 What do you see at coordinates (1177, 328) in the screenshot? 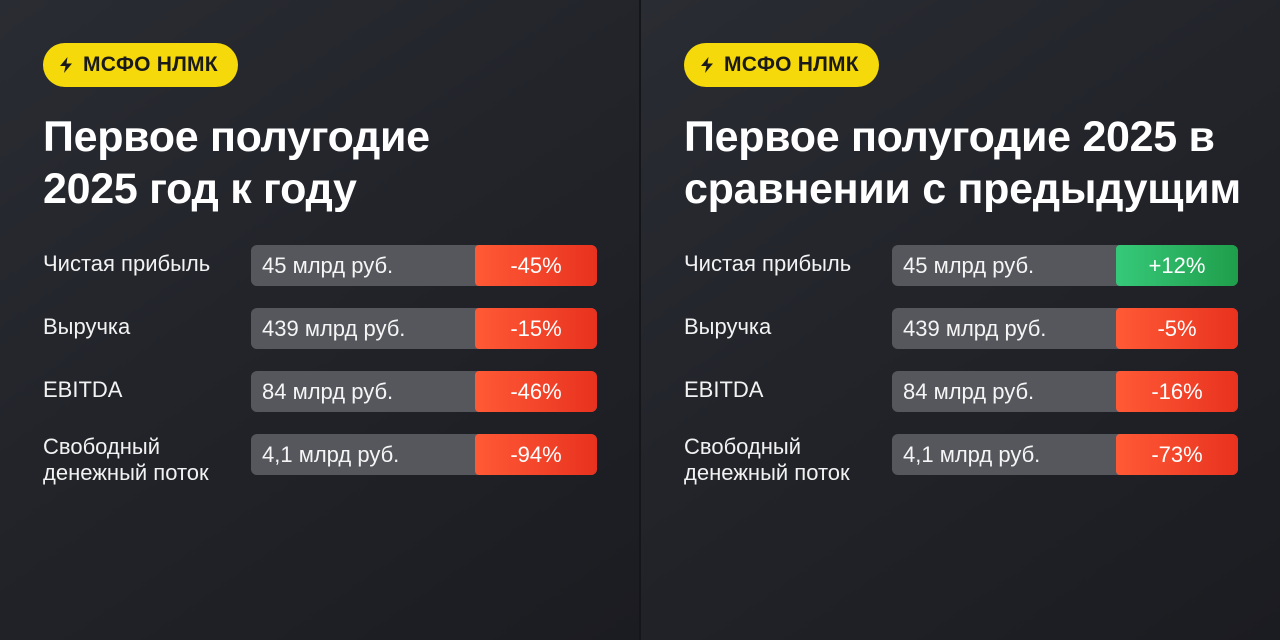
I see `metric-change: -5%` at bounding box center [1177, 328].